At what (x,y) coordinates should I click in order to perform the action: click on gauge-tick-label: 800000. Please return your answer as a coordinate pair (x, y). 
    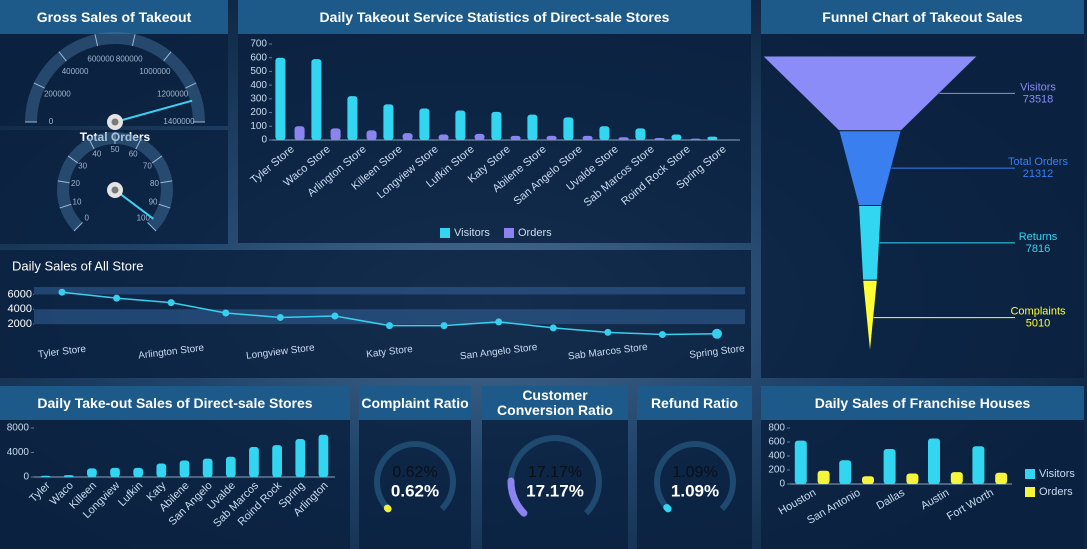
    Looking at the image, I should click on (129, 59).